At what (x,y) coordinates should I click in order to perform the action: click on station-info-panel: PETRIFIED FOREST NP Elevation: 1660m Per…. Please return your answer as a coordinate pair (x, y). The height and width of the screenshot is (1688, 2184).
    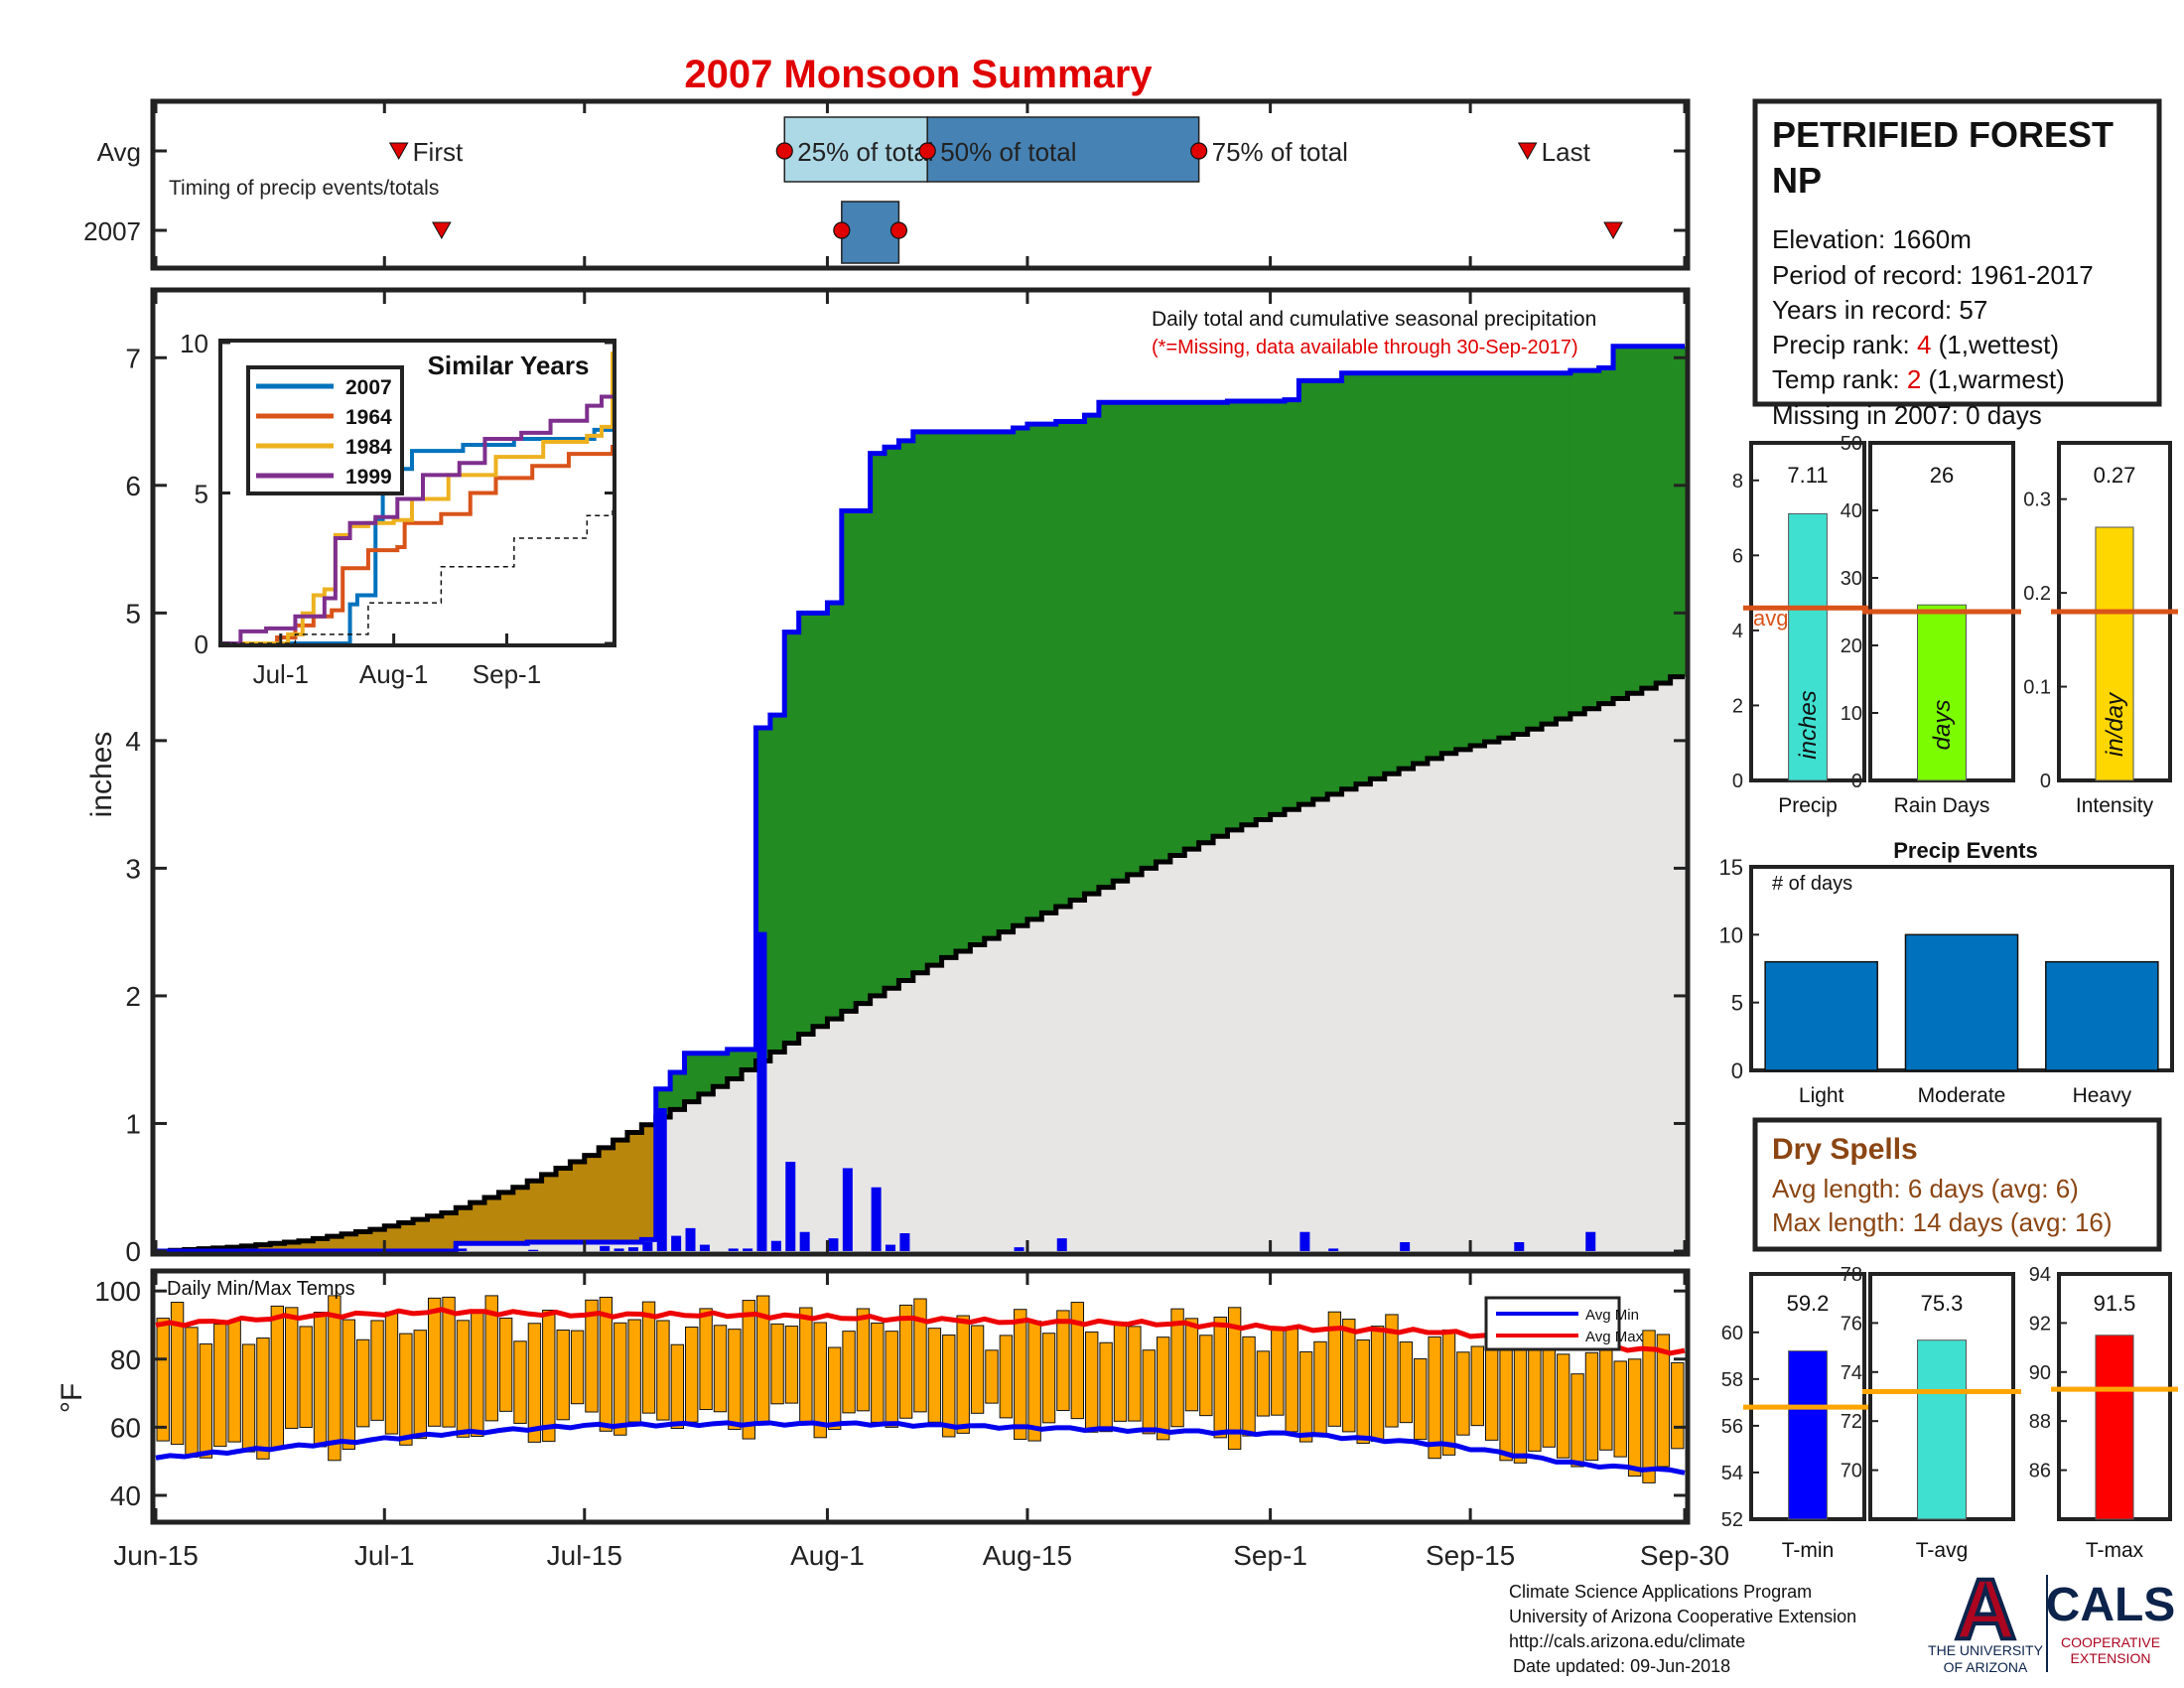
    Looking at the image, I should click on (1957, 264).